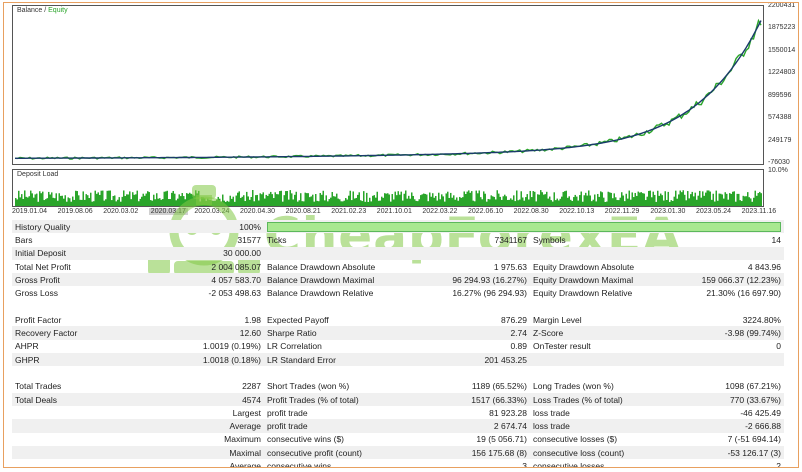 Image resolution: width=802 pixels, height=472 pixels. Describe the element at coordinates (476, 399) in the screenshot. I see `stat-value: 1517 (66.33%)` at that location.